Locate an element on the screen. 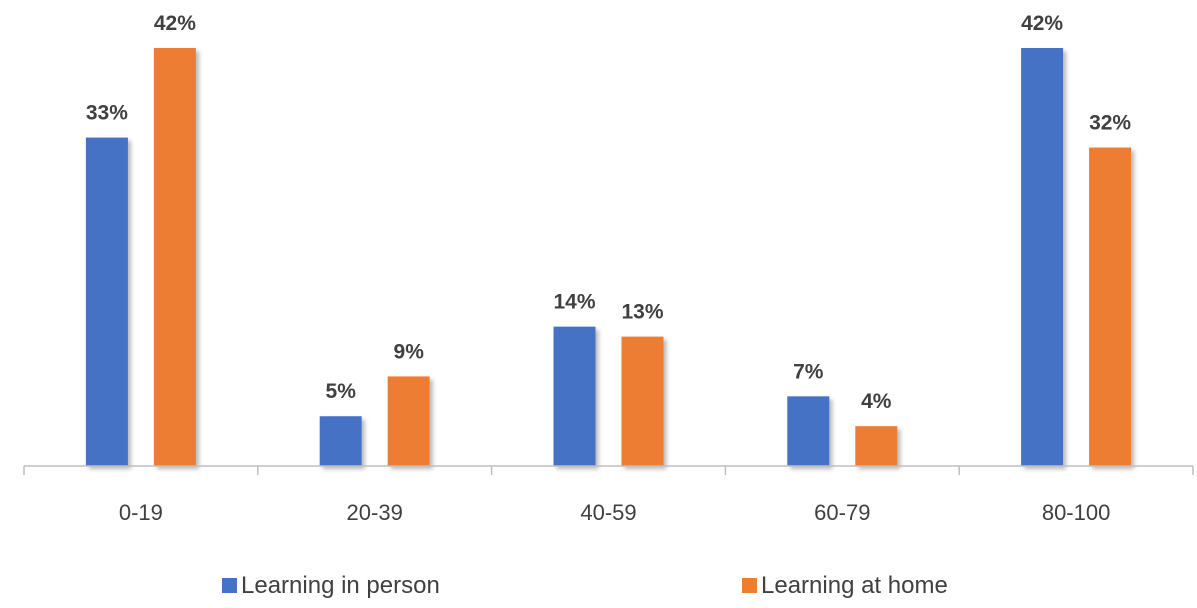 Image resolution: width=1197 pixels, height=608 pixels. data-label-in-person-80-100: 42% is located at coordinates (1042, 23).